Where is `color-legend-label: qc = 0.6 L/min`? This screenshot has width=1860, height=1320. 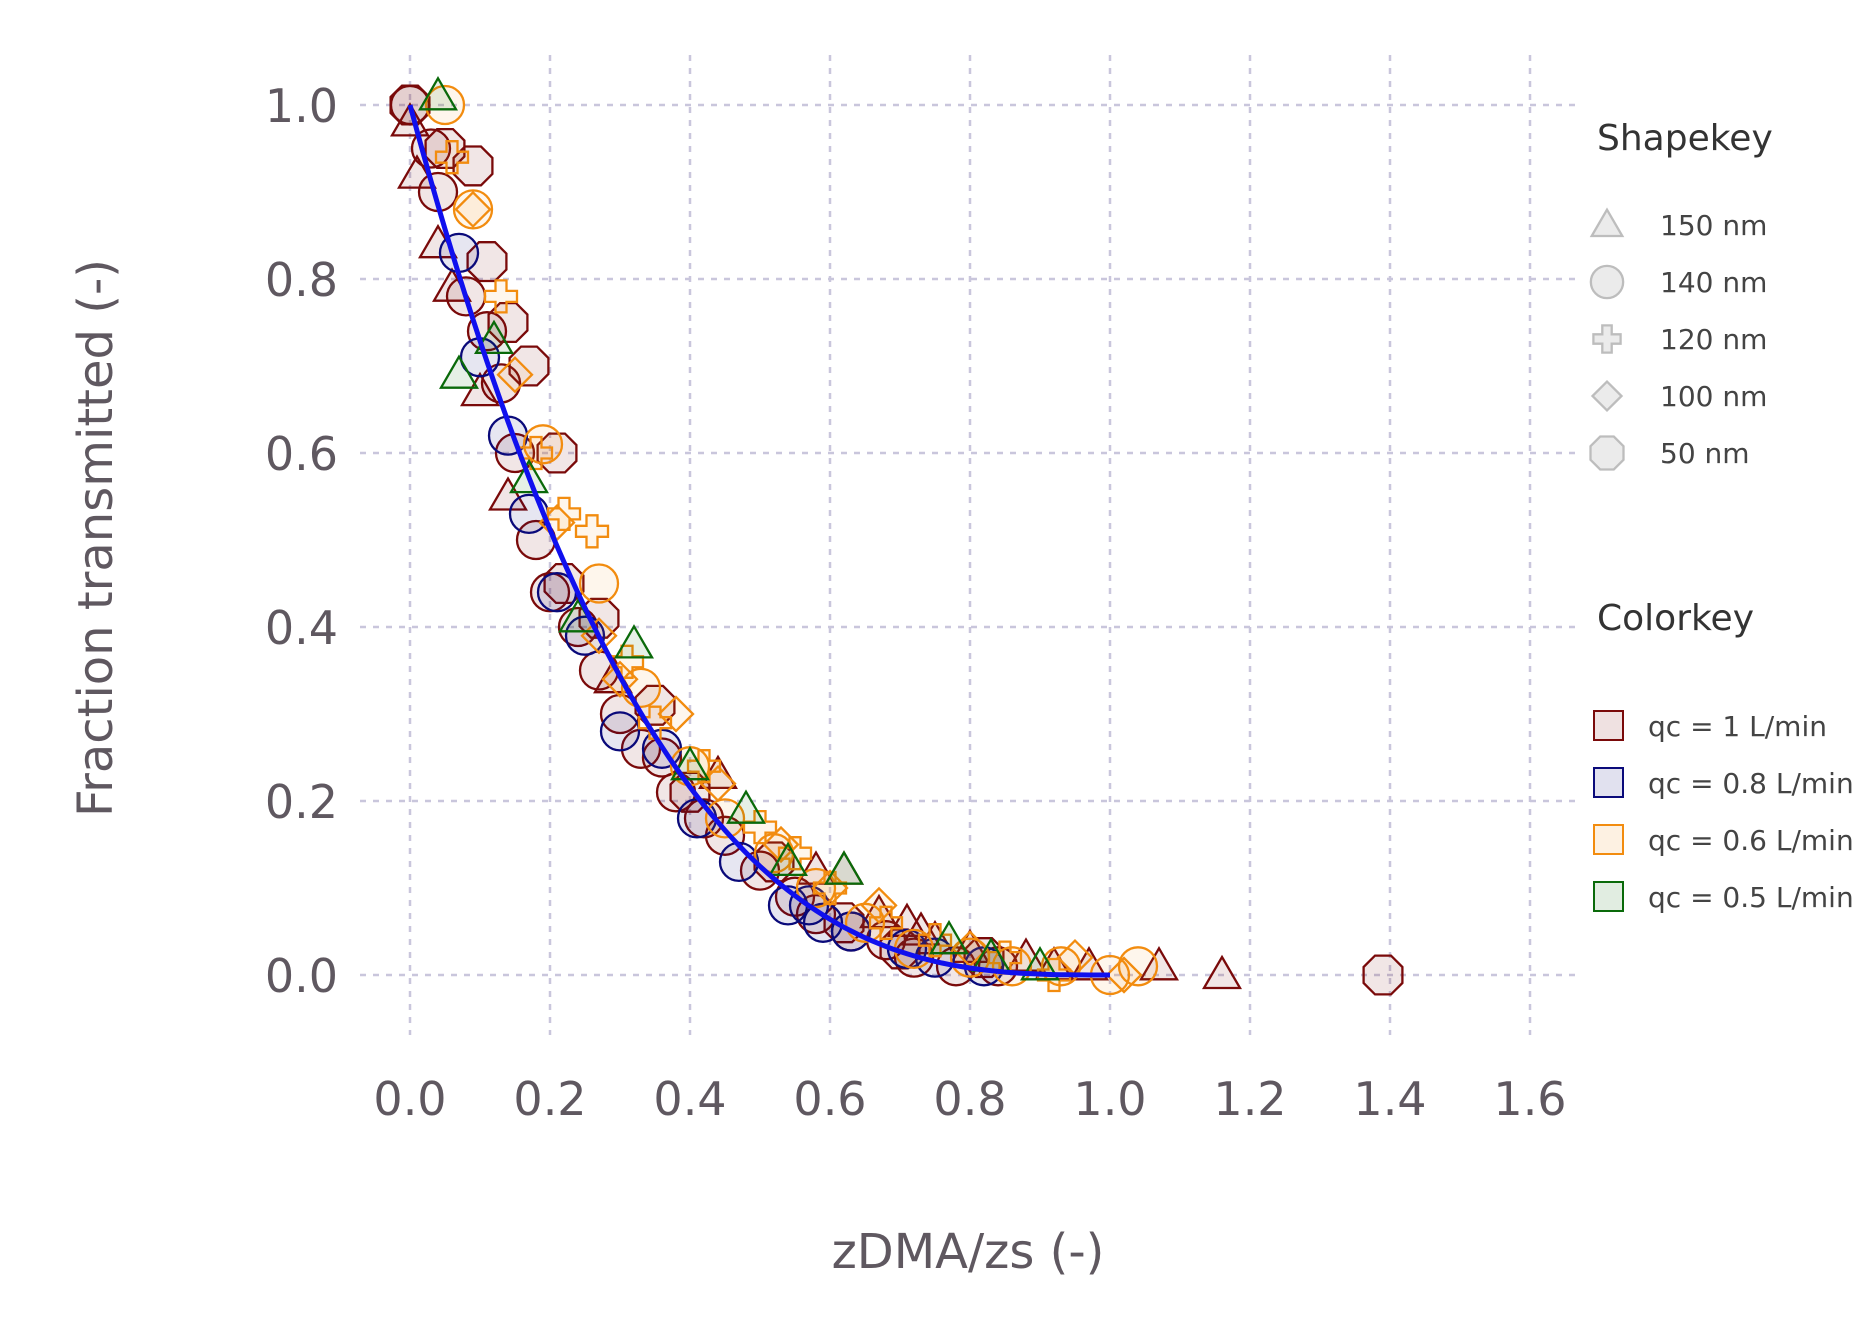 color-legend-label: qc = 0.6 L/min is located at coordinates (1751, 840).